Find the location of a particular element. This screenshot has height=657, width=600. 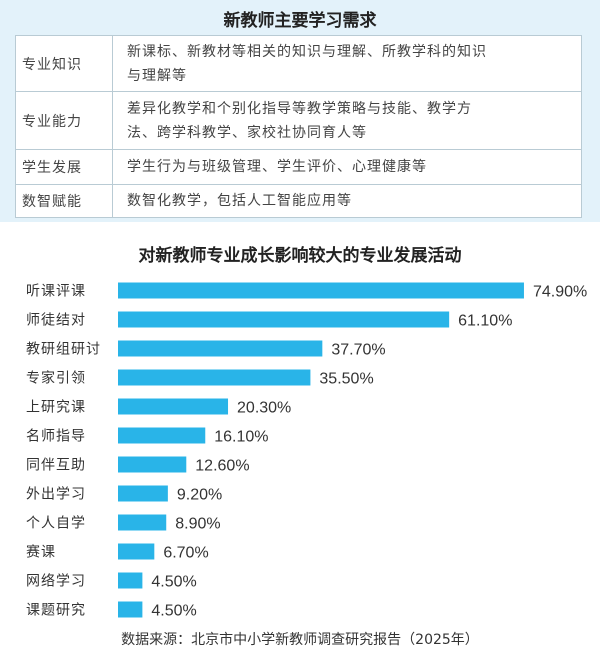

value-label: 37.70% is located at coordinates (358, 350).